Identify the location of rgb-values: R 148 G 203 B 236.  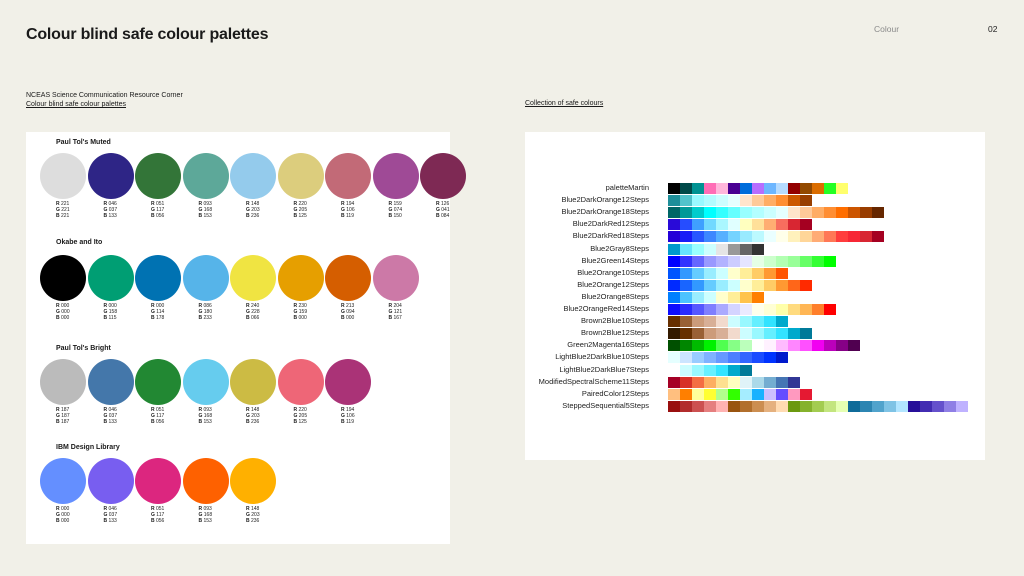
(261, 515).